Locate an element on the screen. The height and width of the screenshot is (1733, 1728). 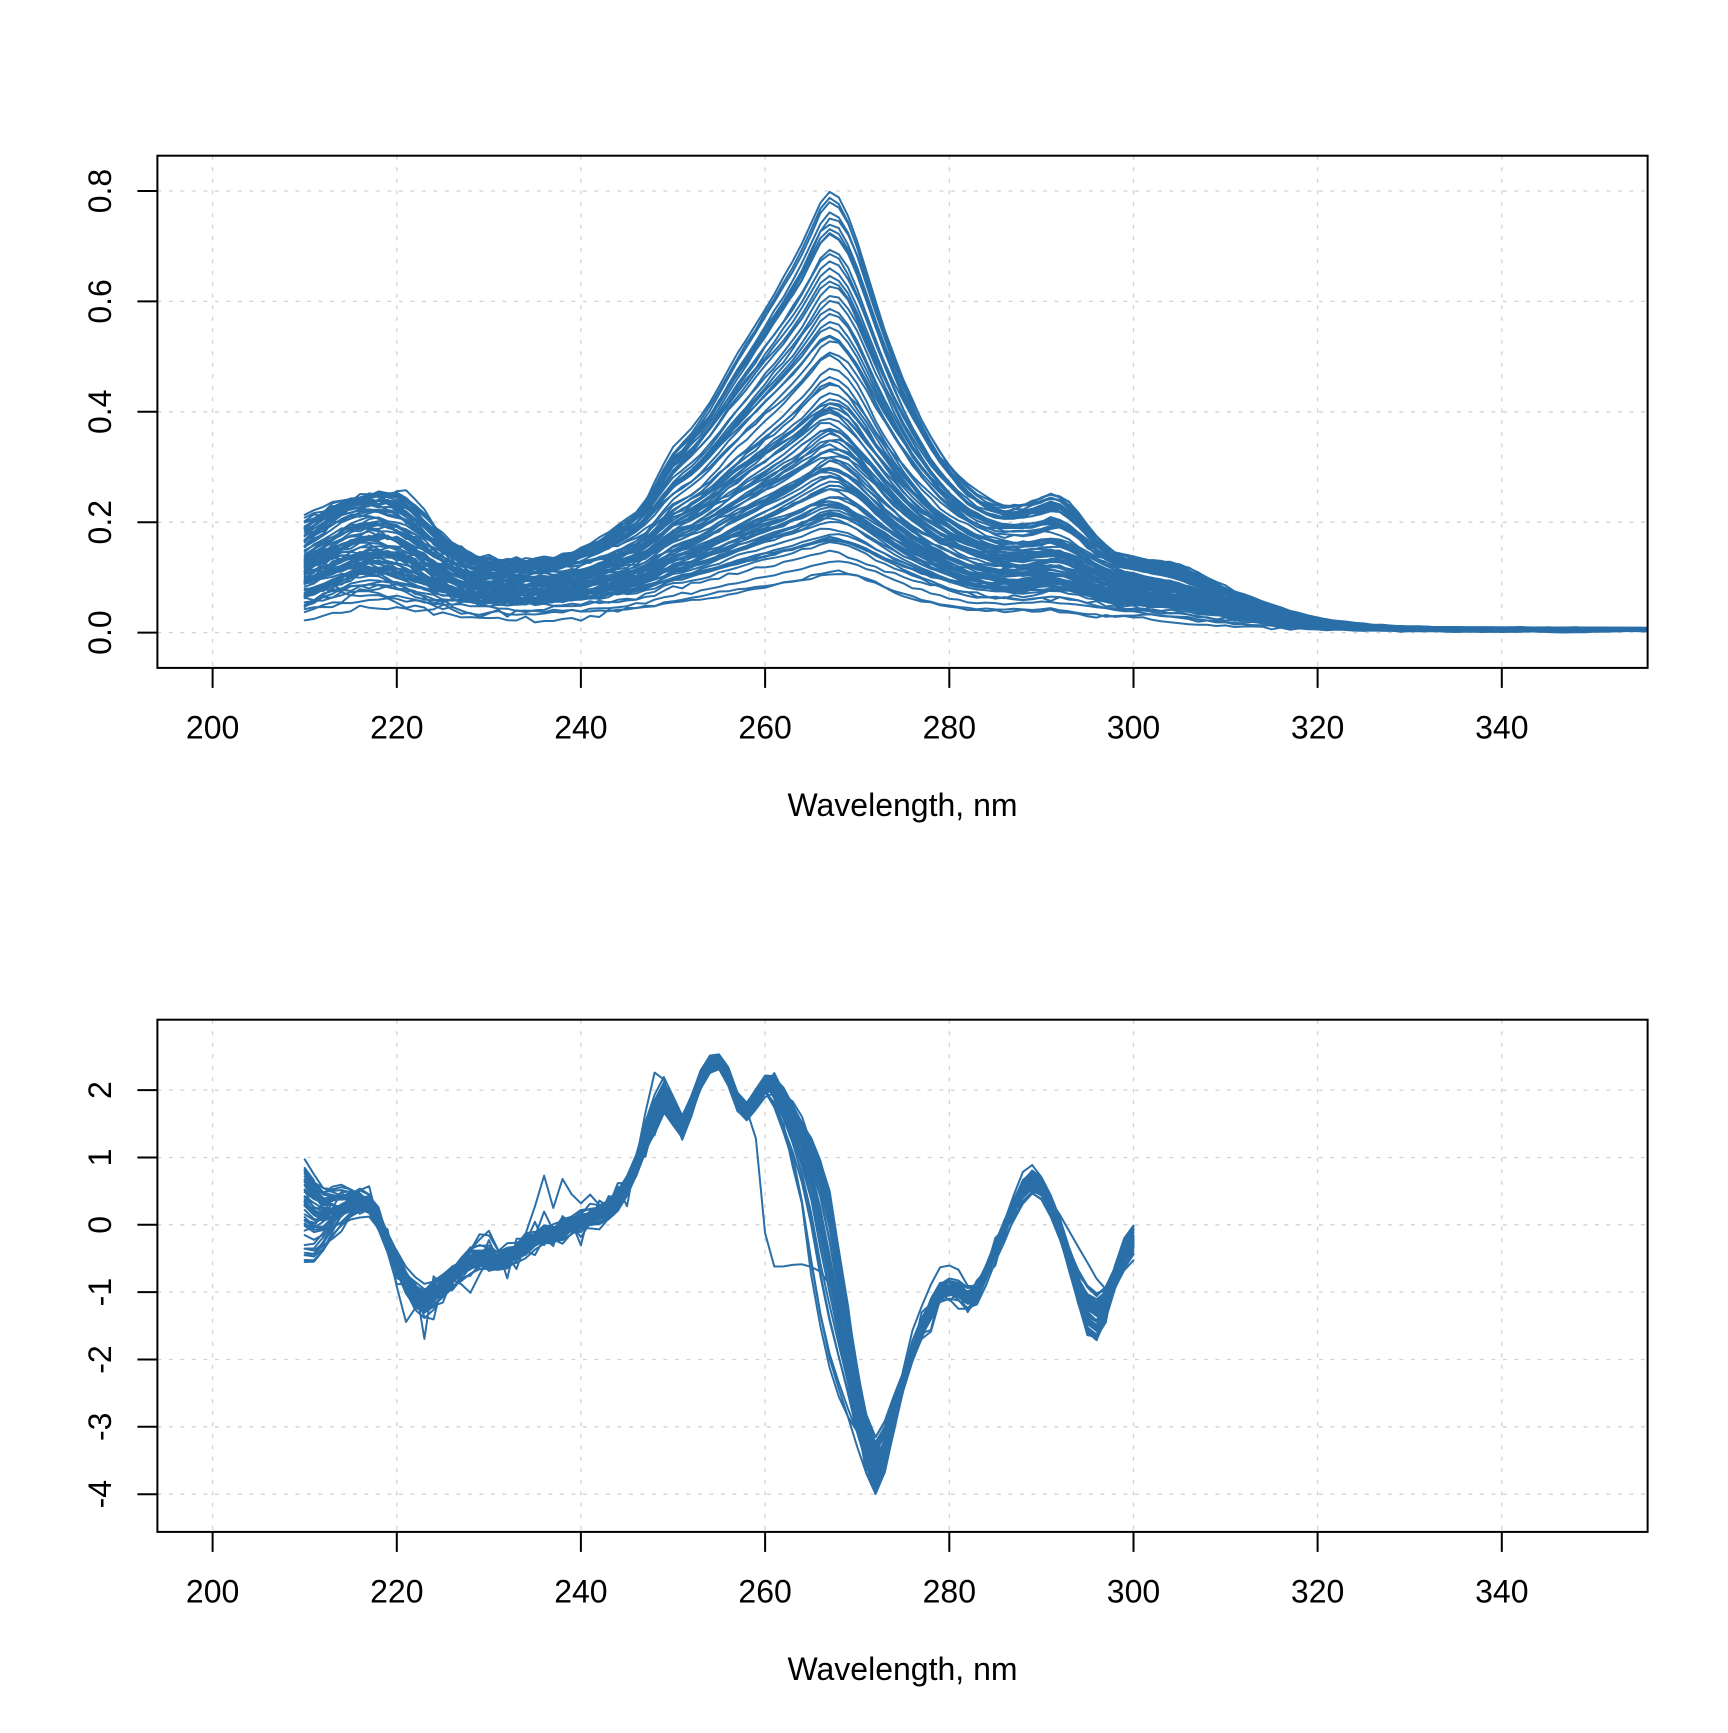
svg-text: -1 is located at coordinates (100, 1292).